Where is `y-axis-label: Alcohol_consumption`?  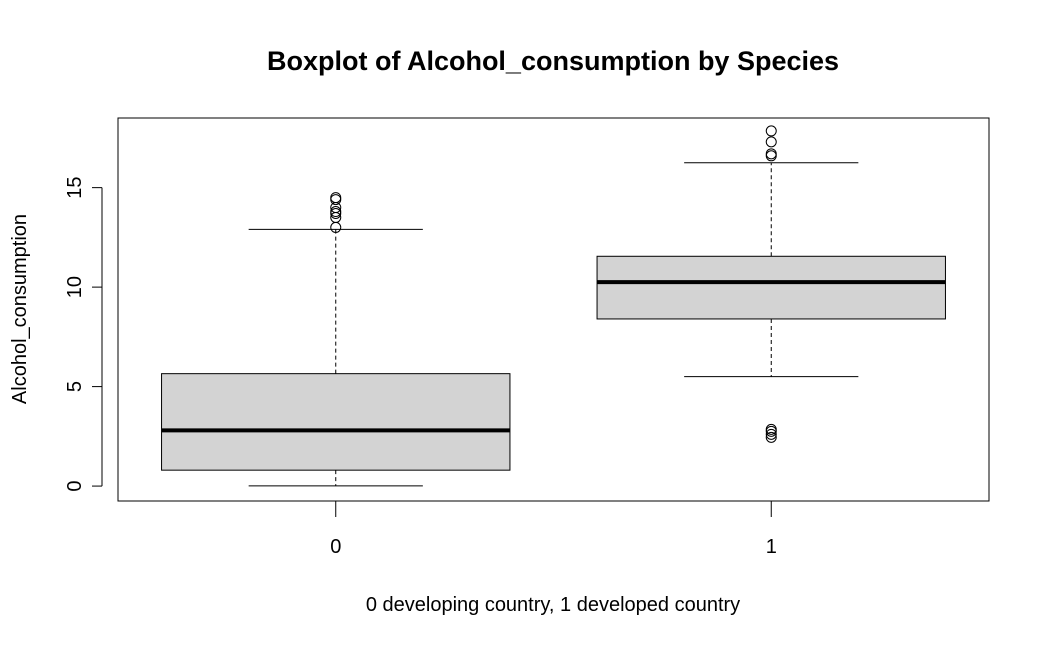
y-axis-label: Alcohol_consumption is located at coordinates (20, 309).